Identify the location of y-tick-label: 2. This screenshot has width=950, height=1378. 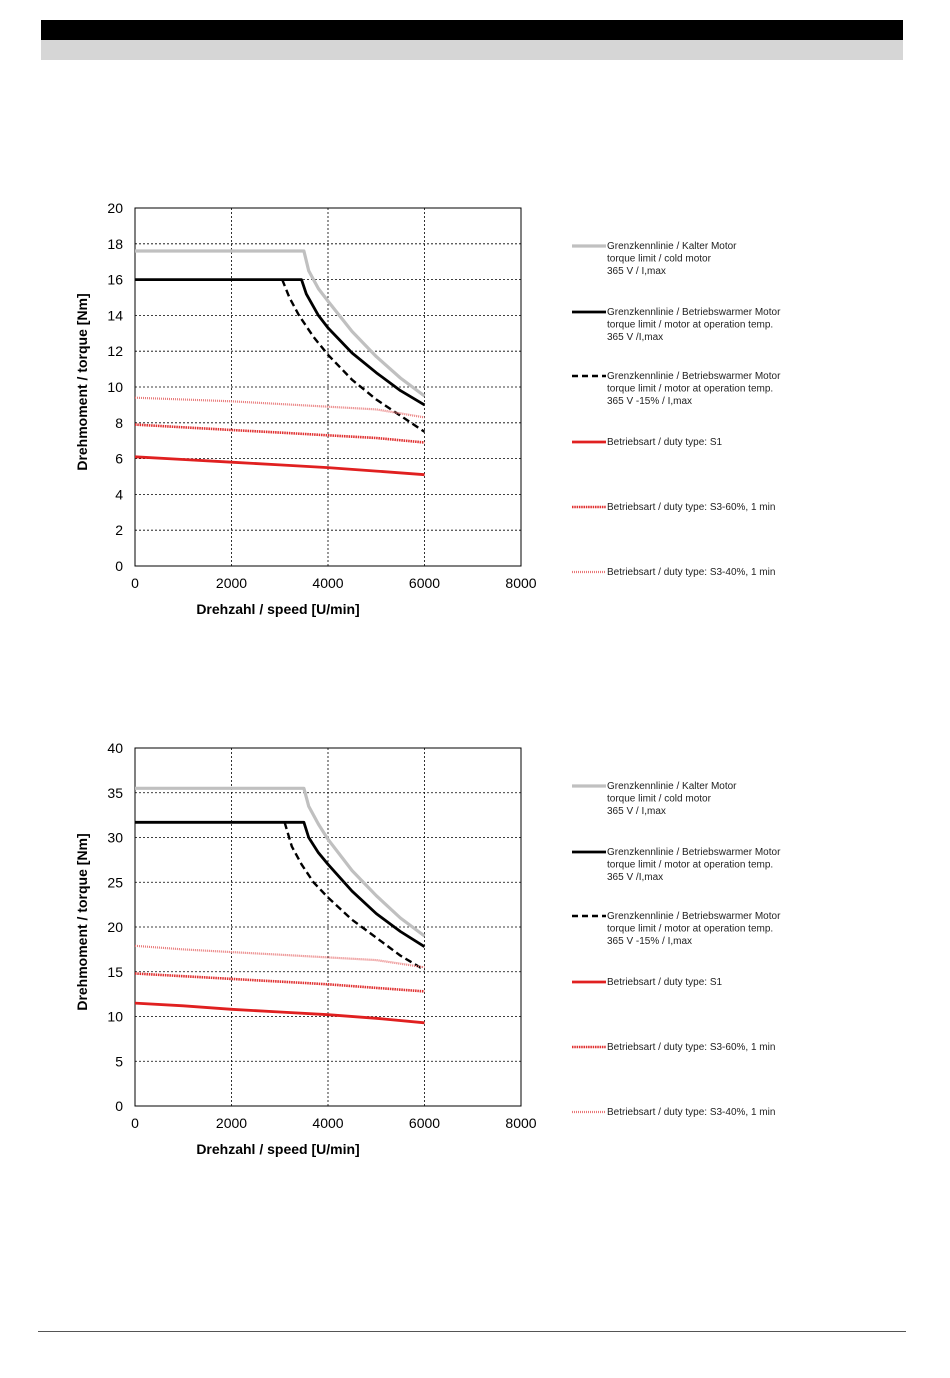
(119, 530).